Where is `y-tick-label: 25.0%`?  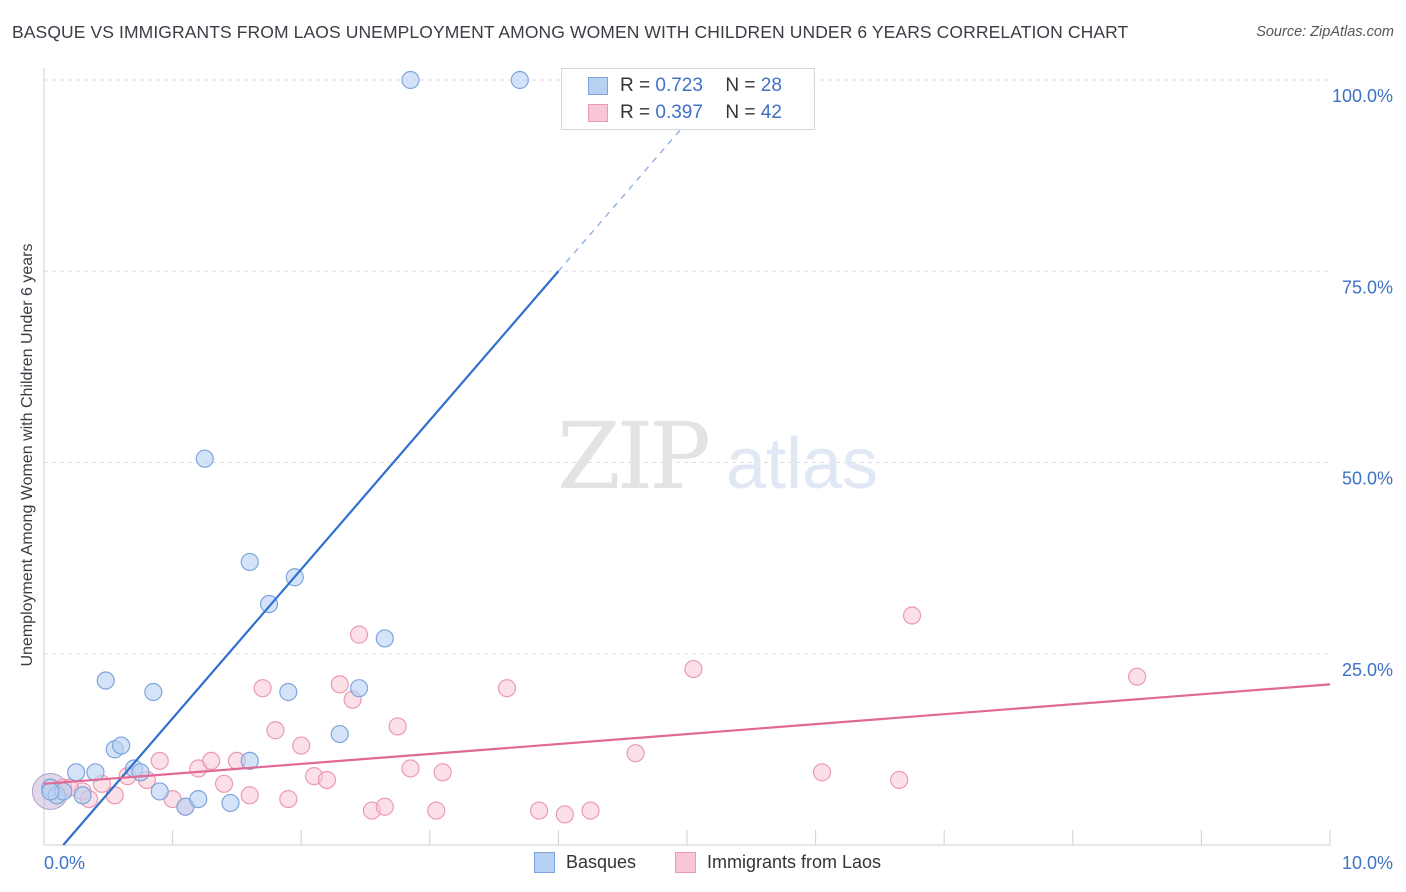 y-tick-label: 25.0% is located at coordinates (1367, 670).